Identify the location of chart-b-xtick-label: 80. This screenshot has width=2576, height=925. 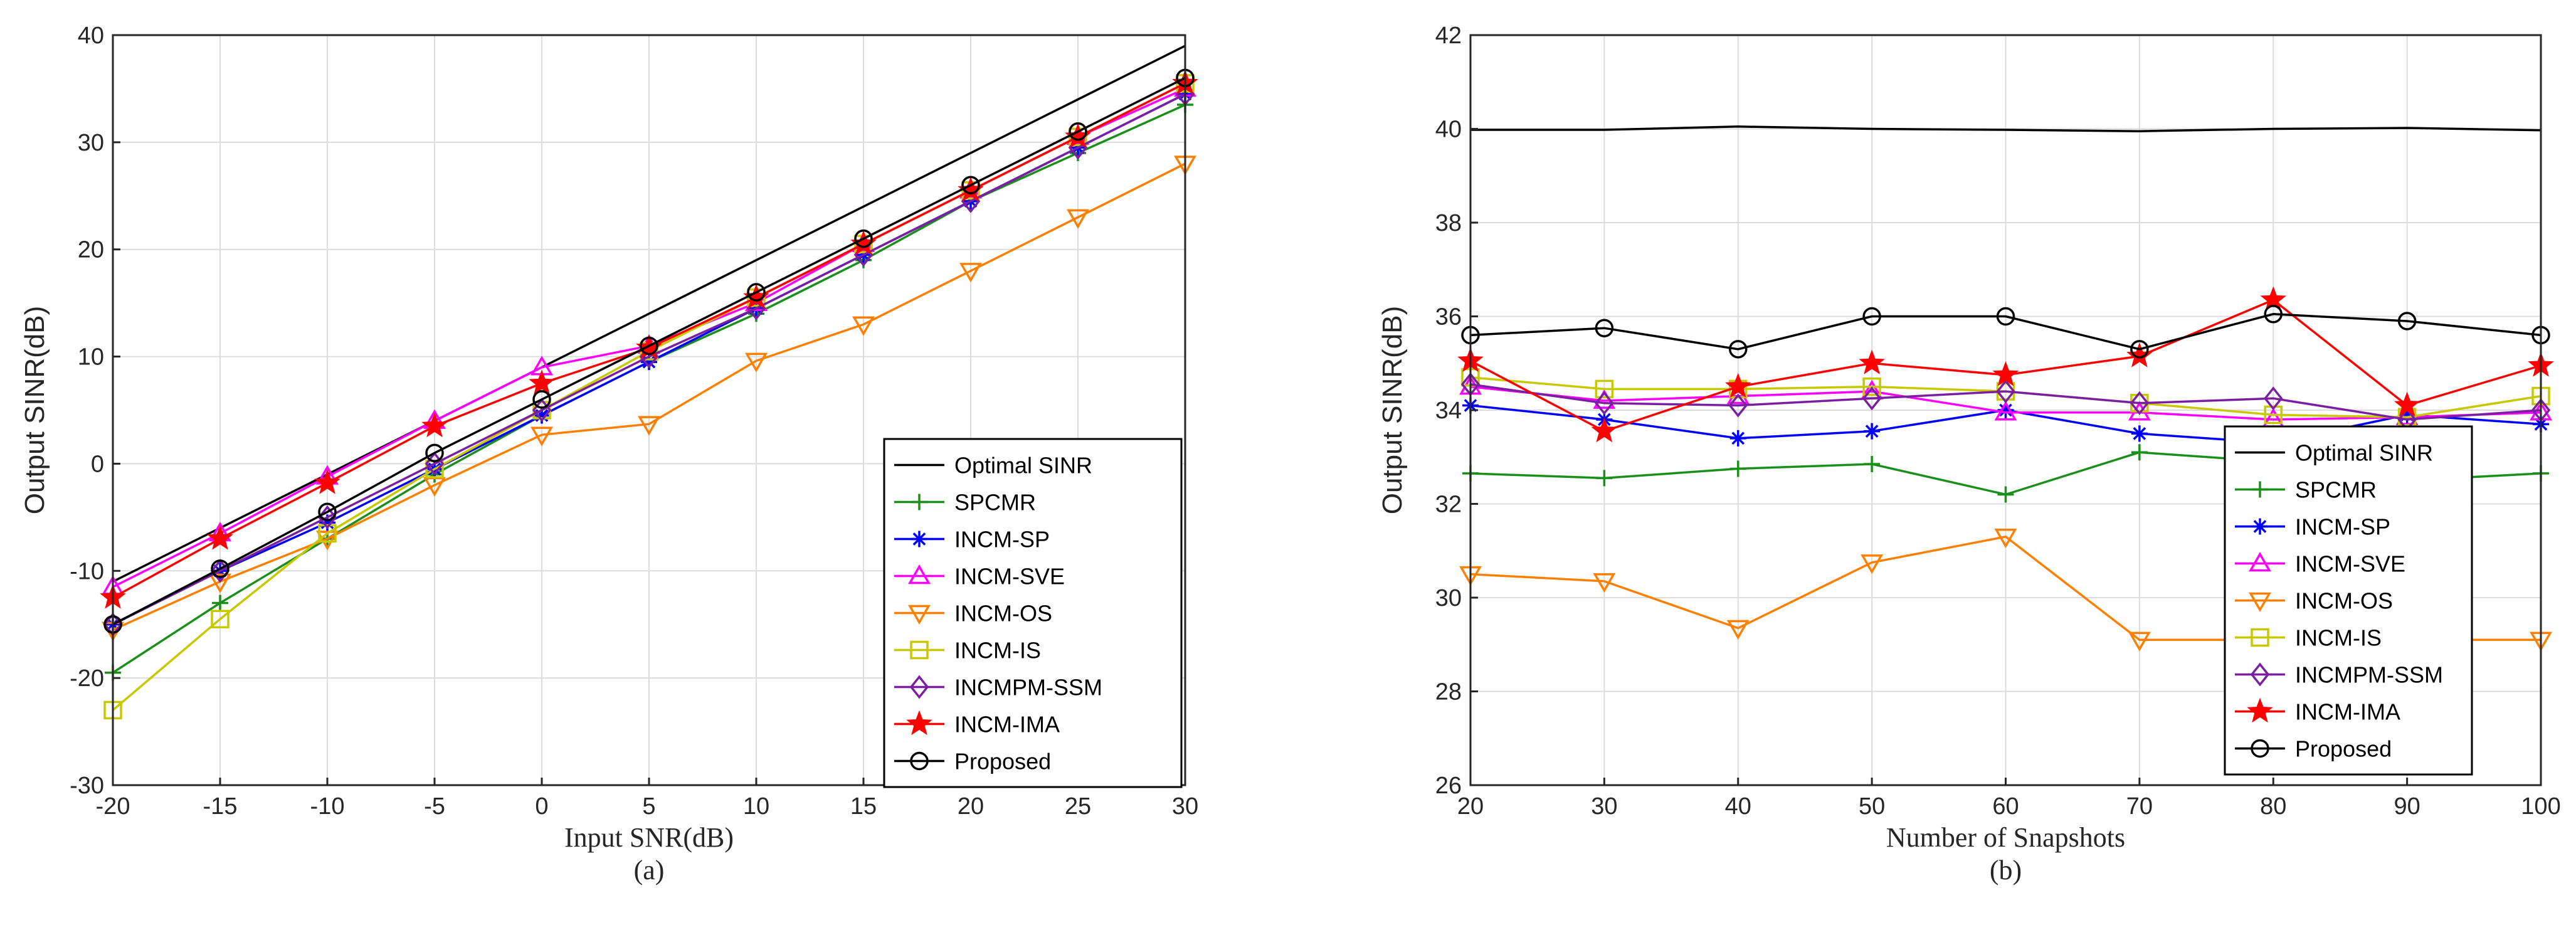
(2273, 806).